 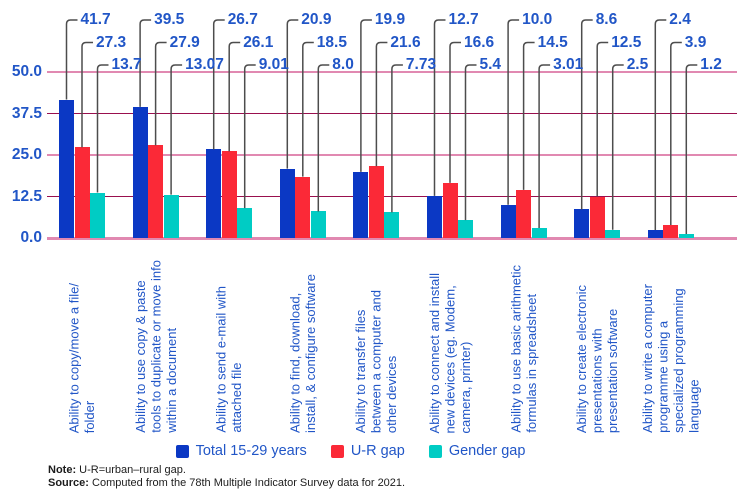 I want to click on data-label: 26.7, so click(x=242, y=19).